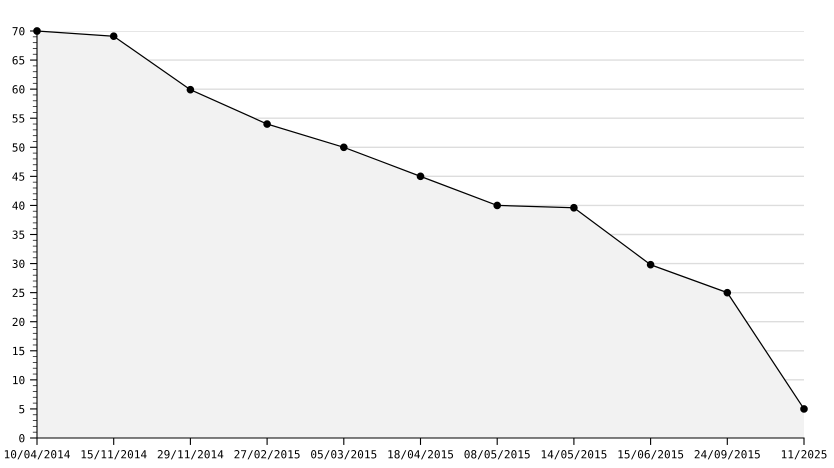 The height and width of the screenshot is (468, 834). Describe the element at coordinates (18, 380) in the screenshot. I see `y-tick-label: 10` at that location.